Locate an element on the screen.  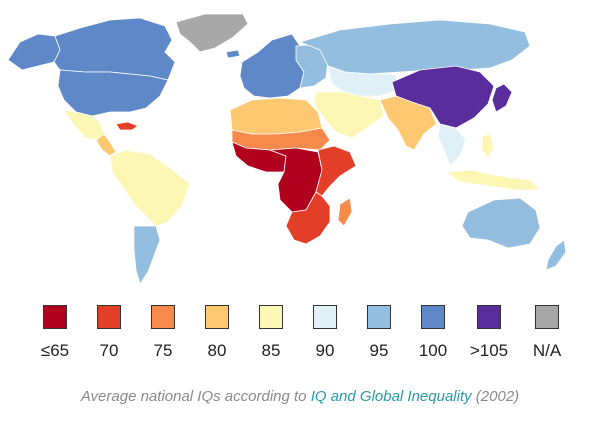
region-north-africa is located at coordinates (276, 116).